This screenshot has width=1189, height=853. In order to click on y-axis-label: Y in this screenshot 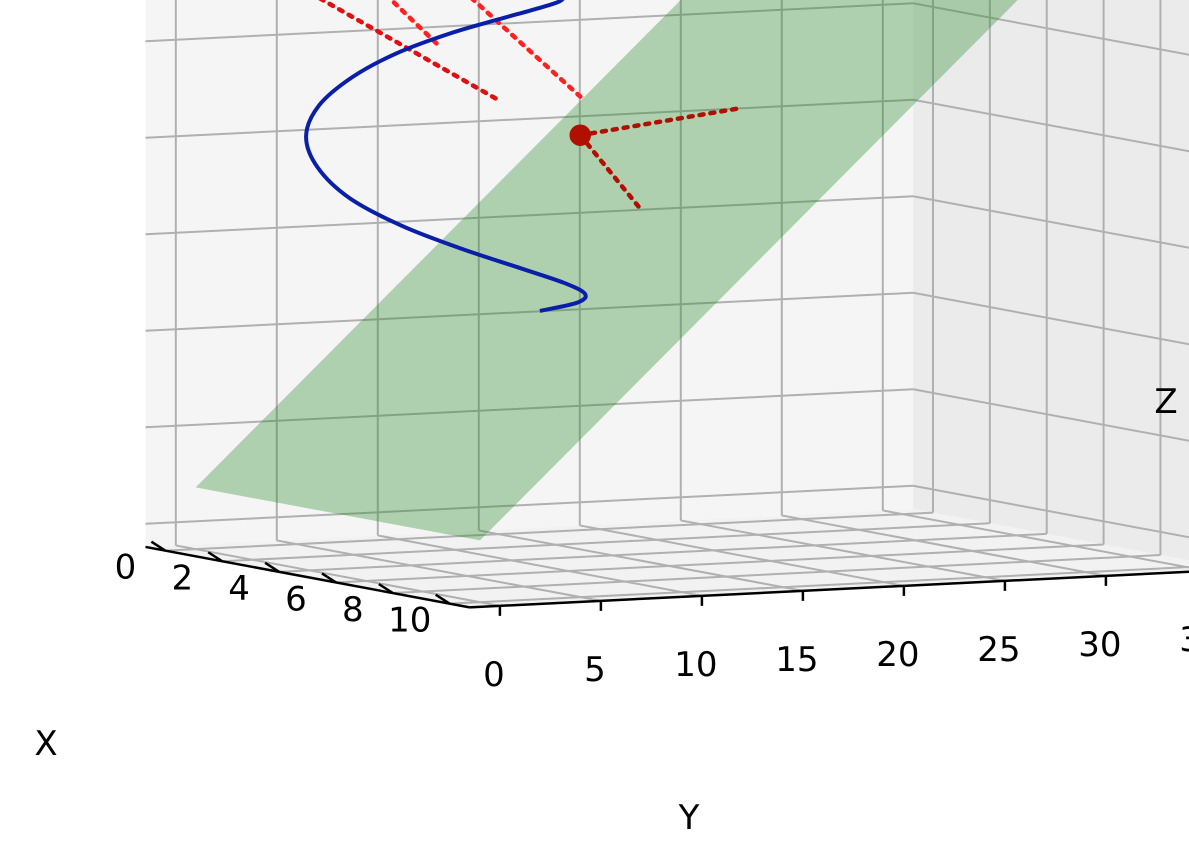, I will do `click(689, 818)`.